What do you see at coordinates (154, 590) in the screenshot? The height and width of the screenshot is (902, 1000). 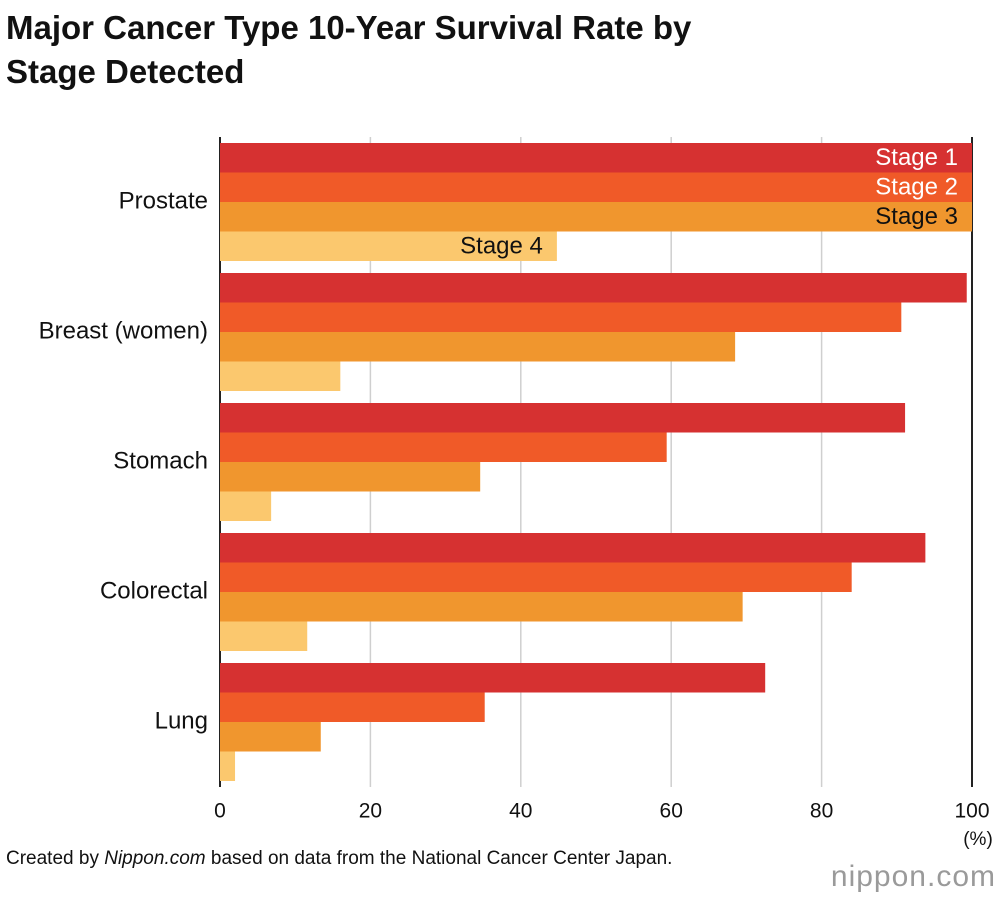 I see `y-tick-label: Colorectal` at bounding box center [154, 590].